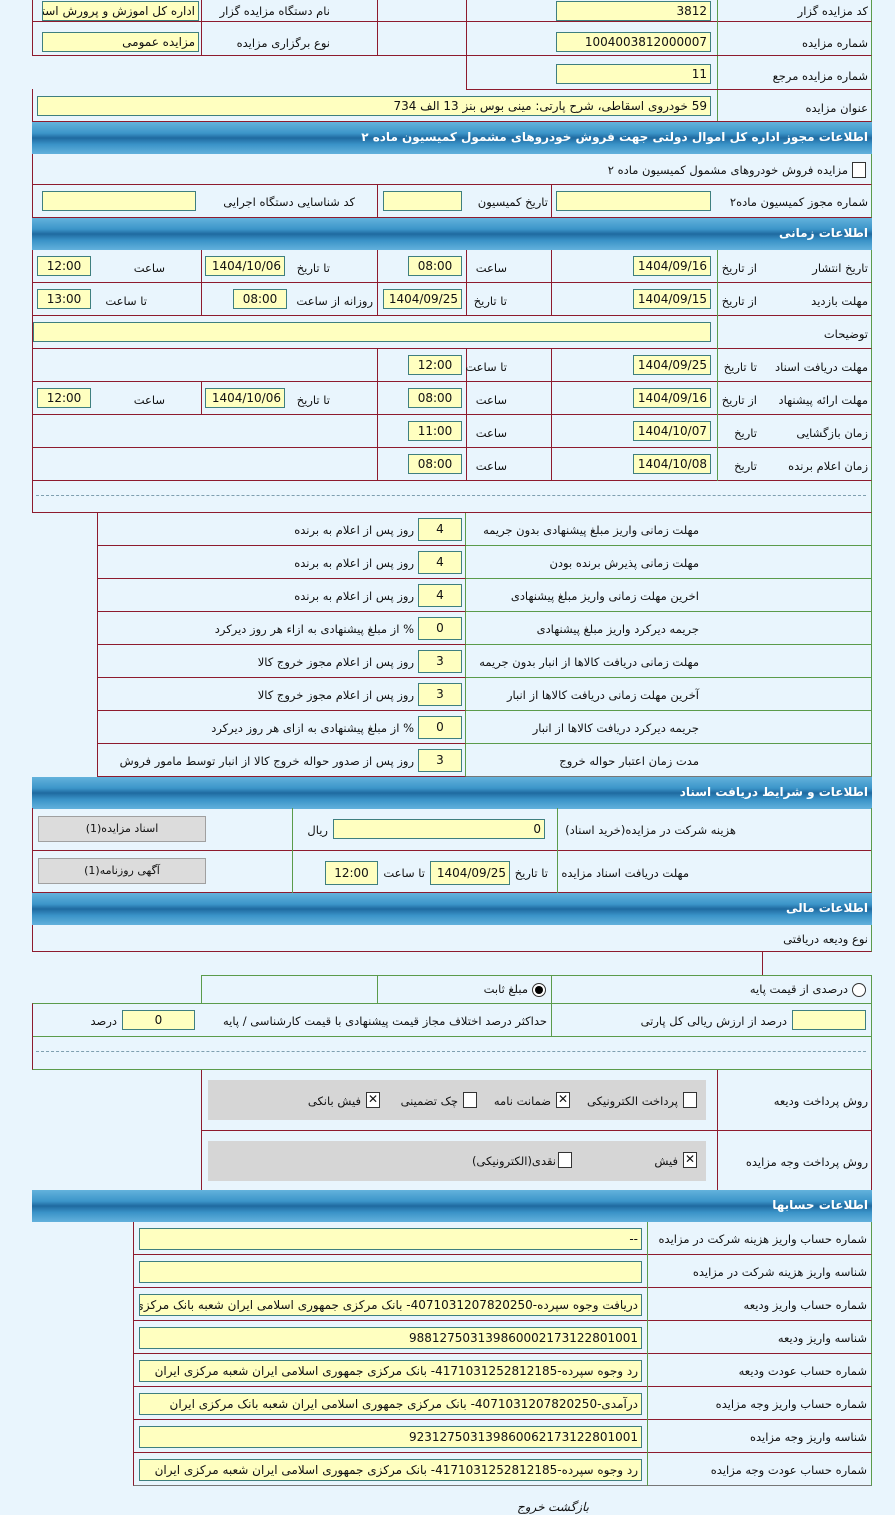  I want to click on max-diff-field: 0, so click(158, 1020).